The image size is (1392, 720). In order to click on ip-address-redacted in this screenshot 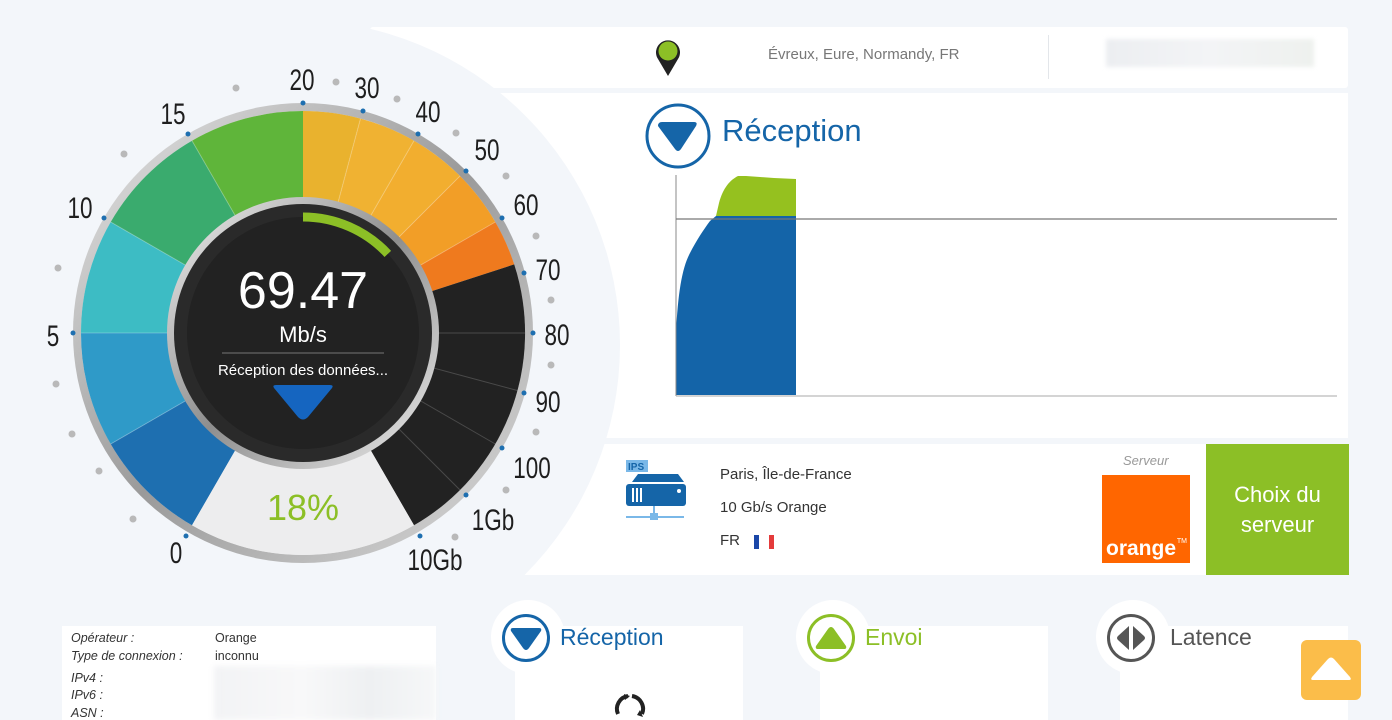, I will do `click(1210, 53)`.